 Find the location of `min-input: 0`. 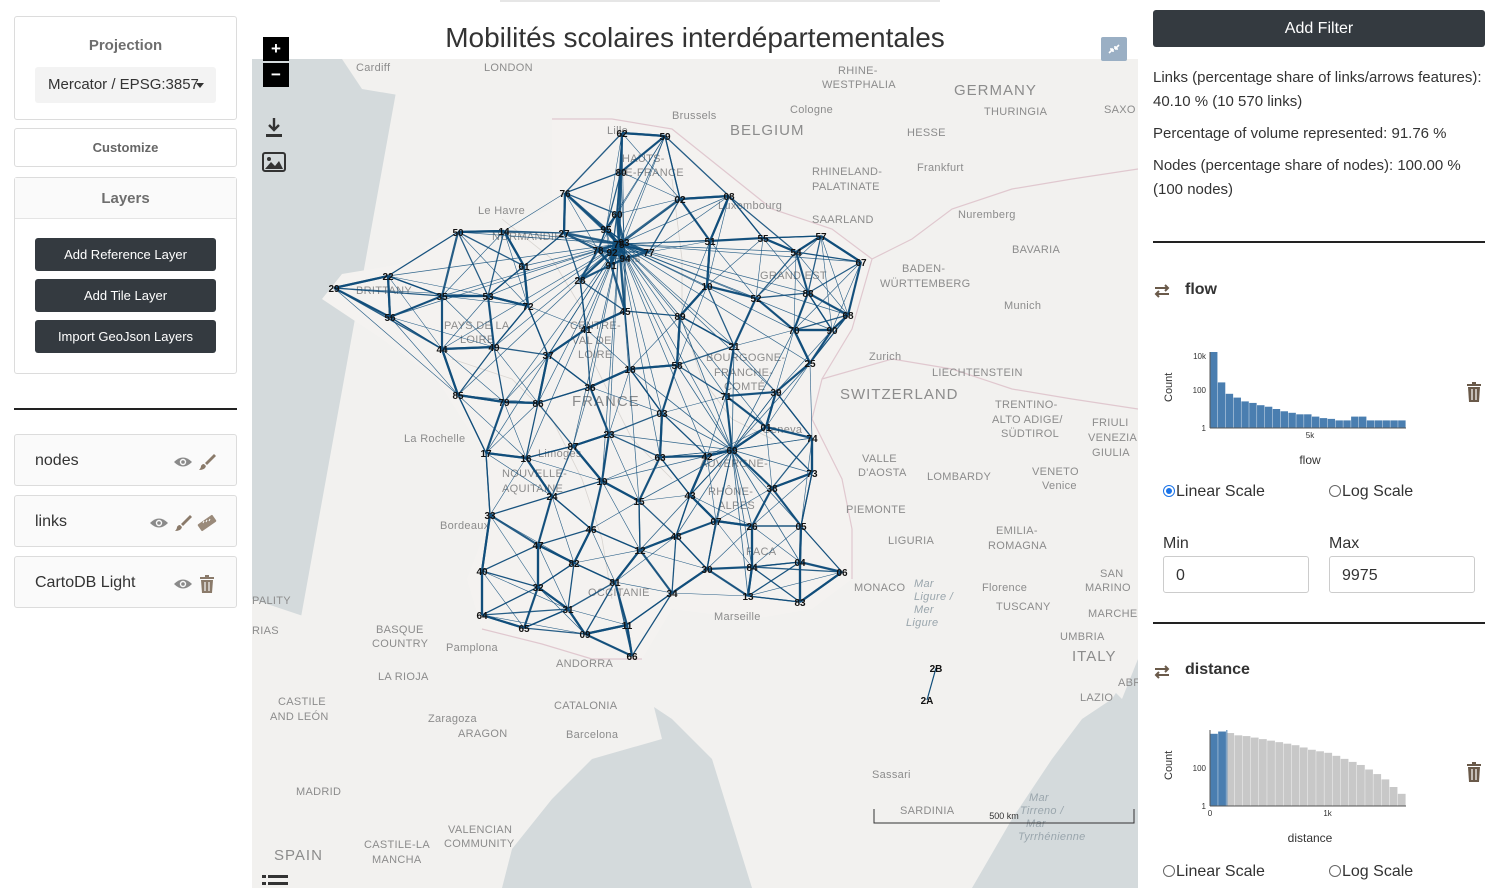

min-input: 0 is located at coordinates (1236, 574).